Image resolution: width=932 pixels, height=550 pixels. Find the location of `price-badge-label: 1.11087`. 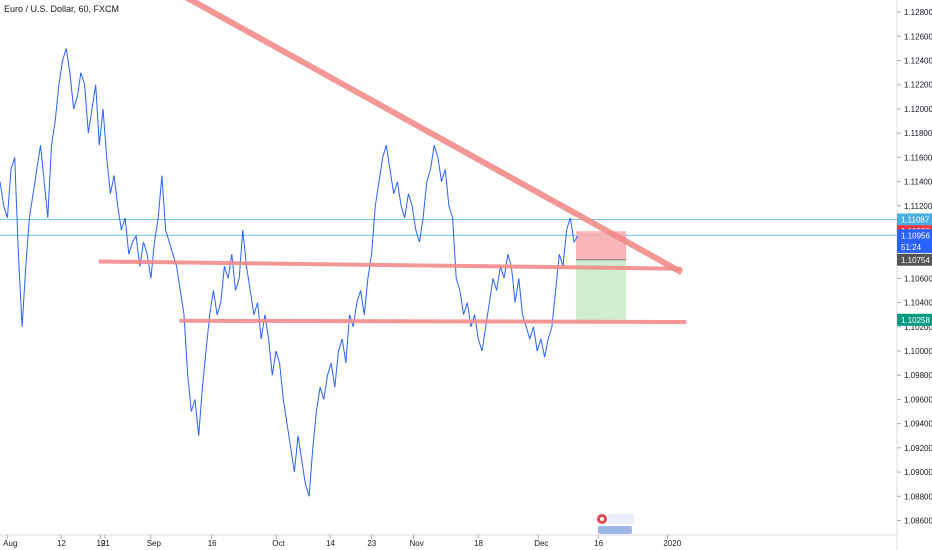

price-badge-label: 1.11087 is located at coordinates (915, 219).